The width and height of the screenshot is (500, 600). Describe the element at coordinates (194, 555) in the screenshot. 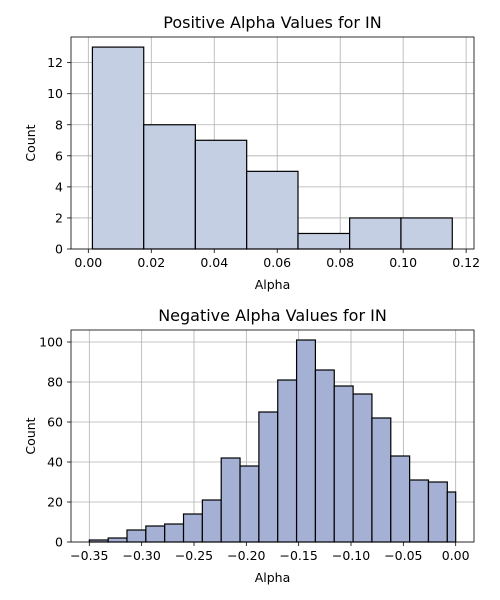

I see `x-tick-label: −0.25` at that location.